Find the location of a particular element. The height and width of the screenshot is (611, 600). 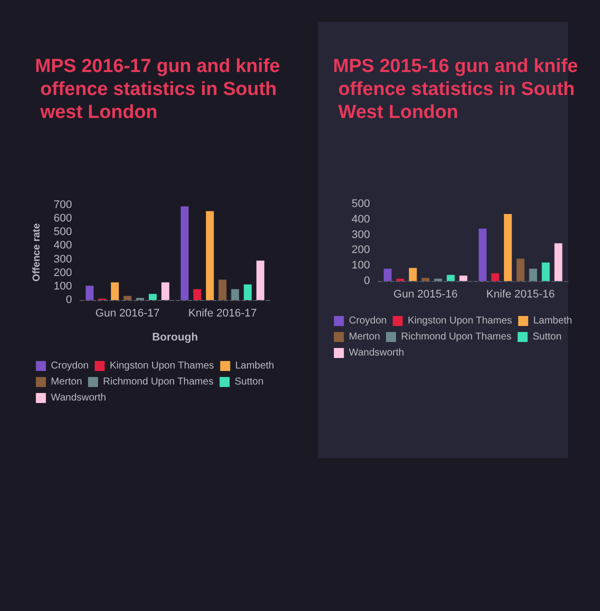

y-tick-label: 700 is located at coordinates (63, 205).